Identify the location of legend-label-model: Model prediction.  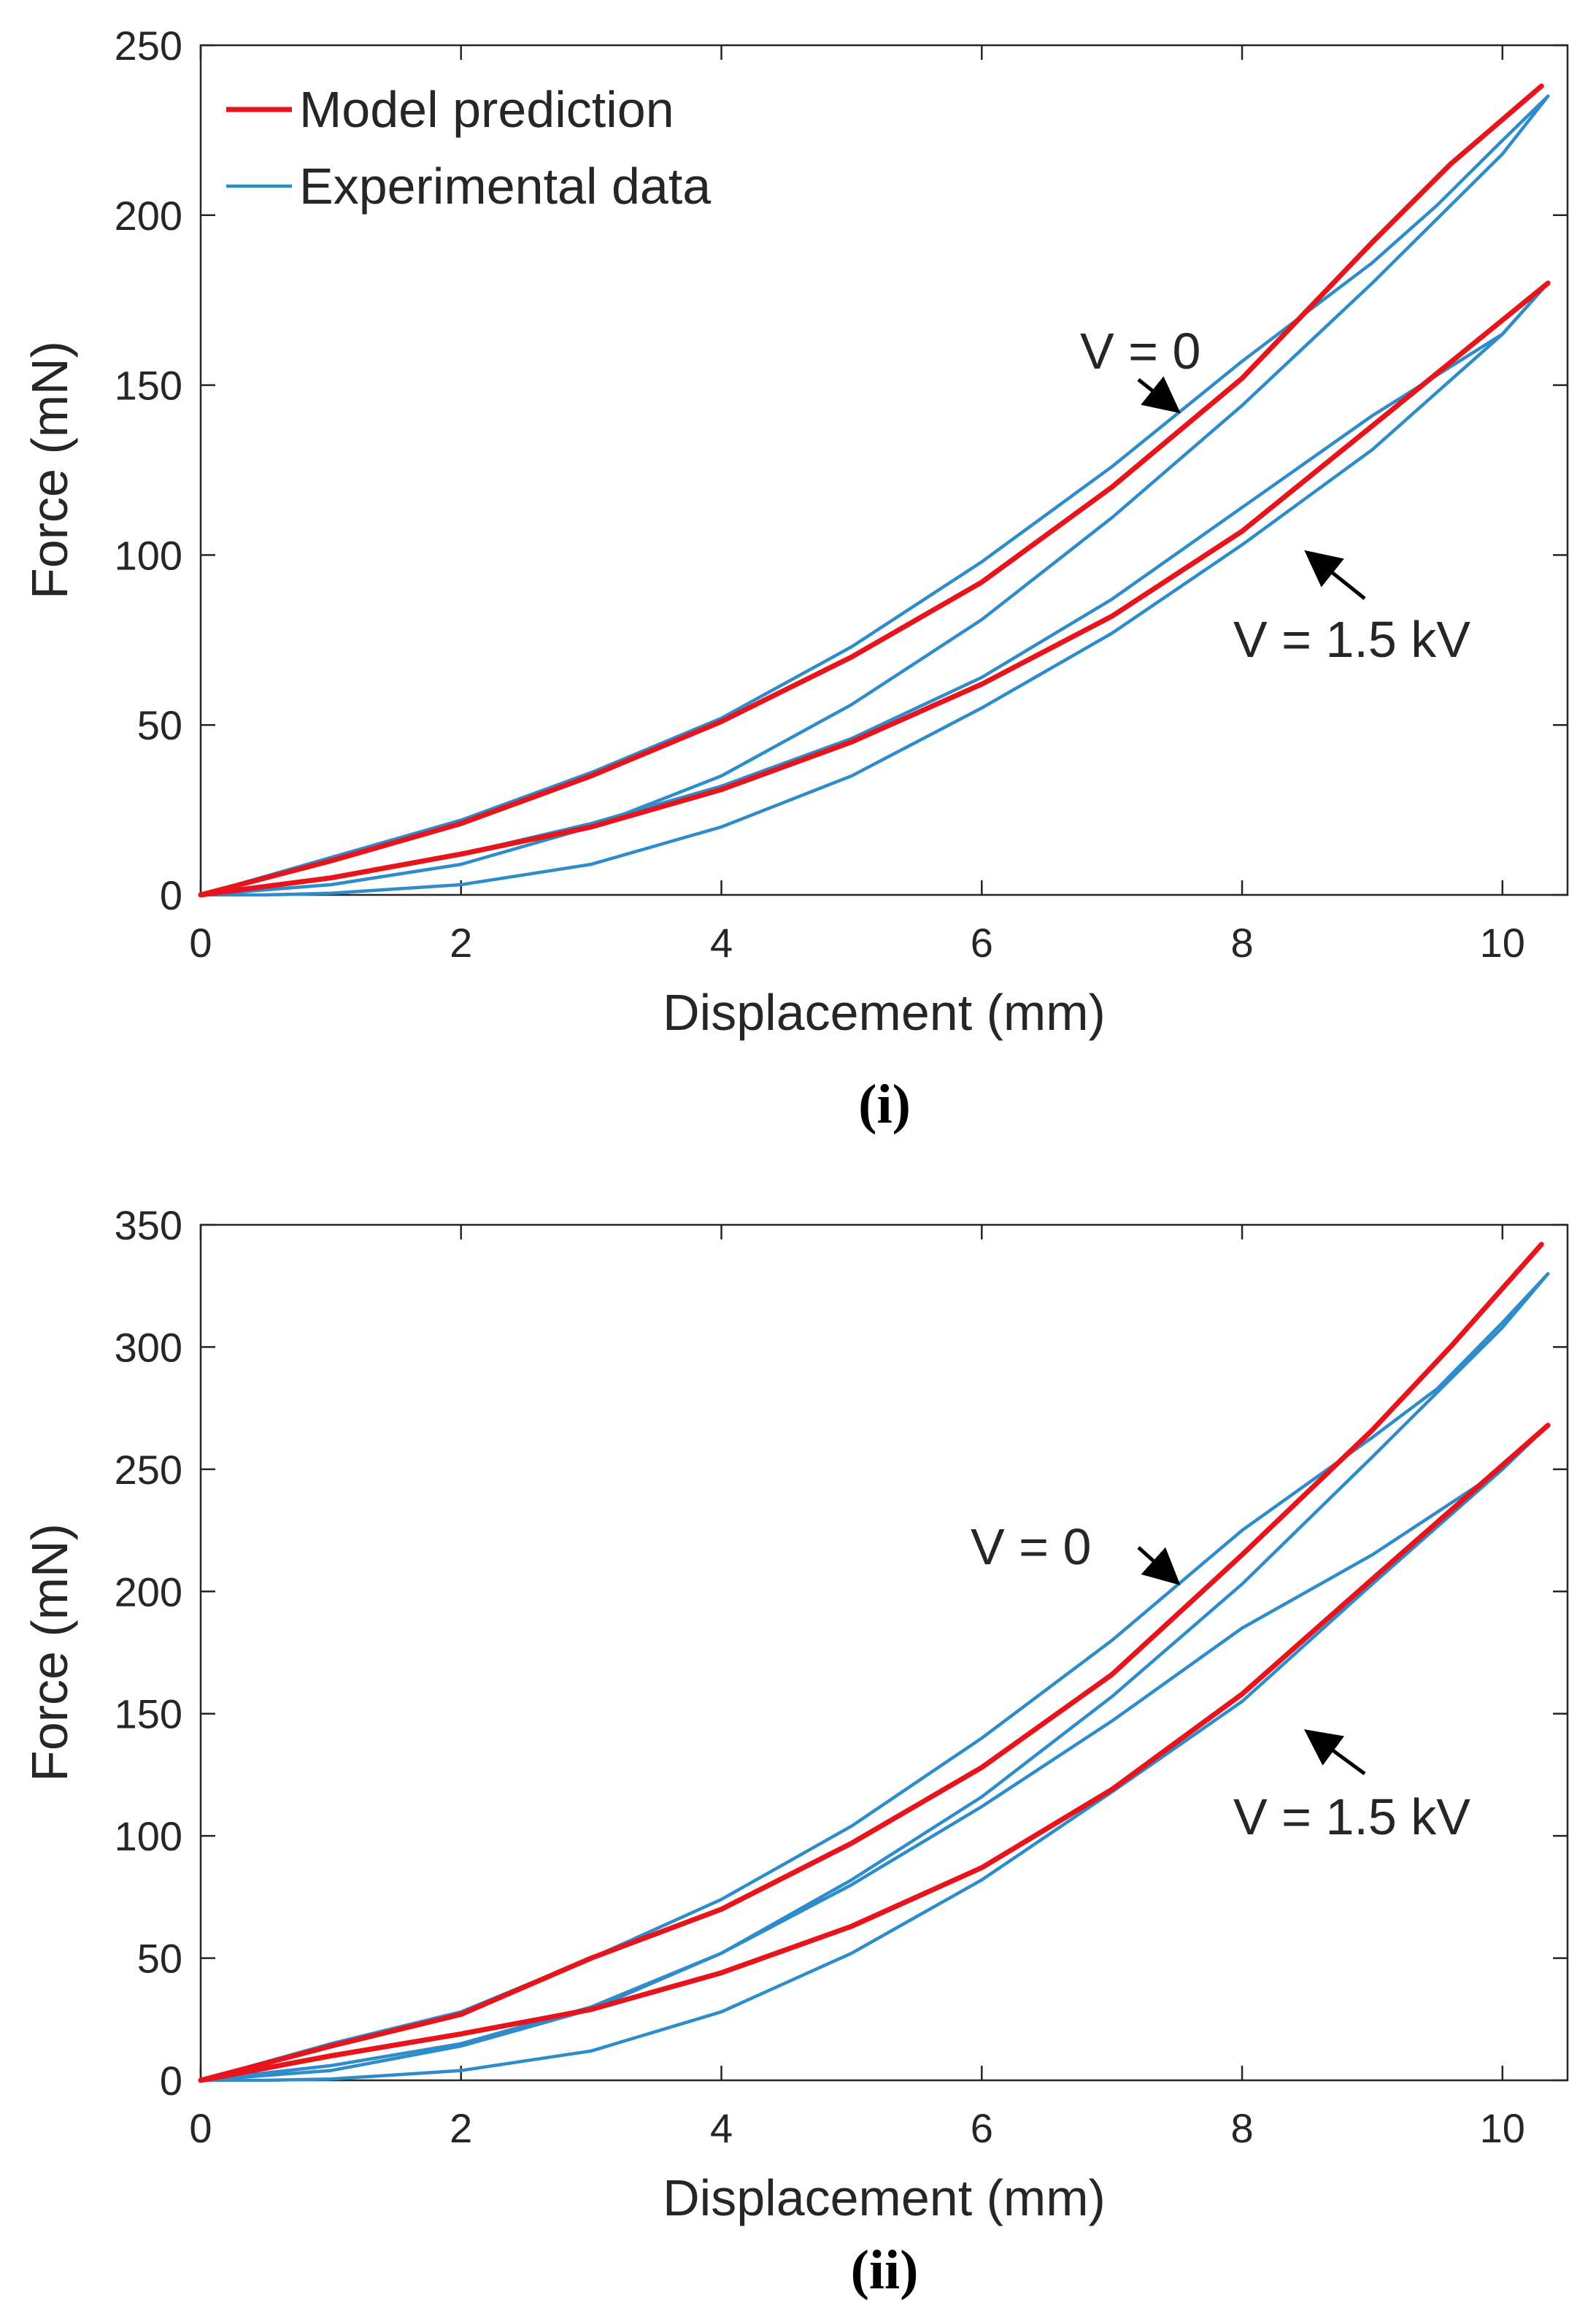
(486, 109).